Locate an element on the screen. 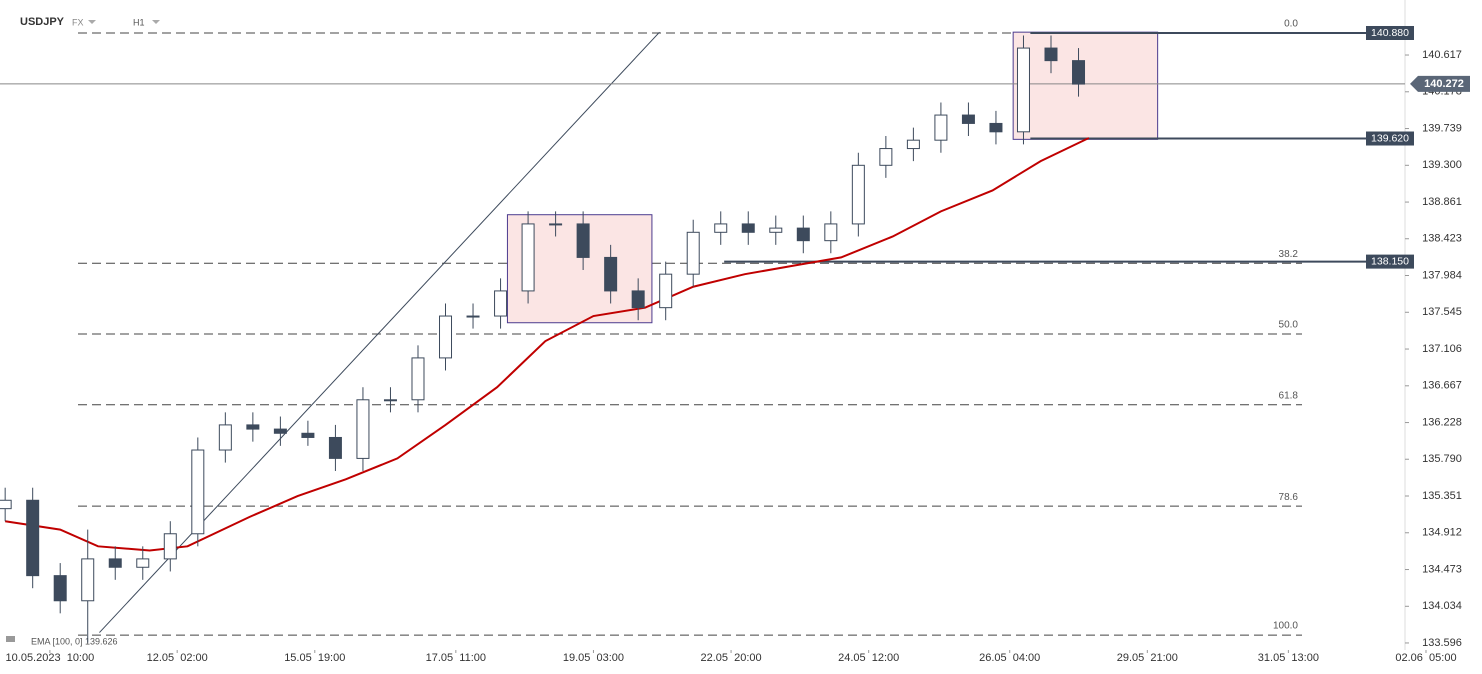 The image size is (1482, 674). y-tick-label: 137.984 is located at coordinates (1442, 275).